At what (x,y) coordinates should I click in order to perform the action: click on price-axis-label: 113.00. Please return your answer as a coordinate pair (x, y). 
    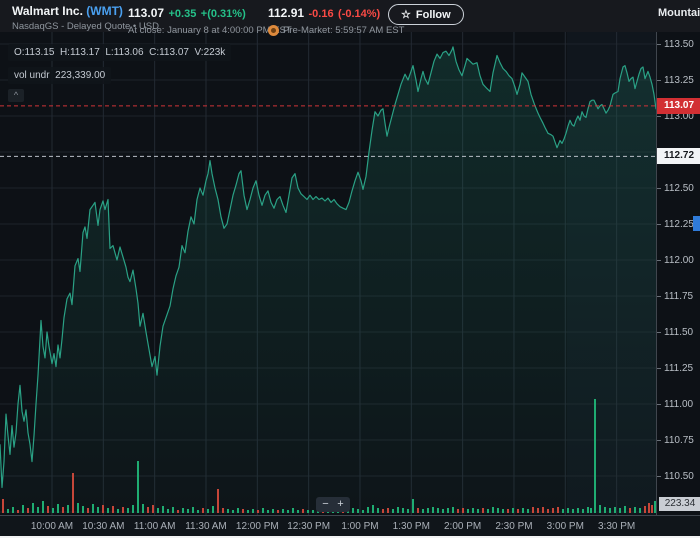
    Looking at the image, I should click on (679, 116).